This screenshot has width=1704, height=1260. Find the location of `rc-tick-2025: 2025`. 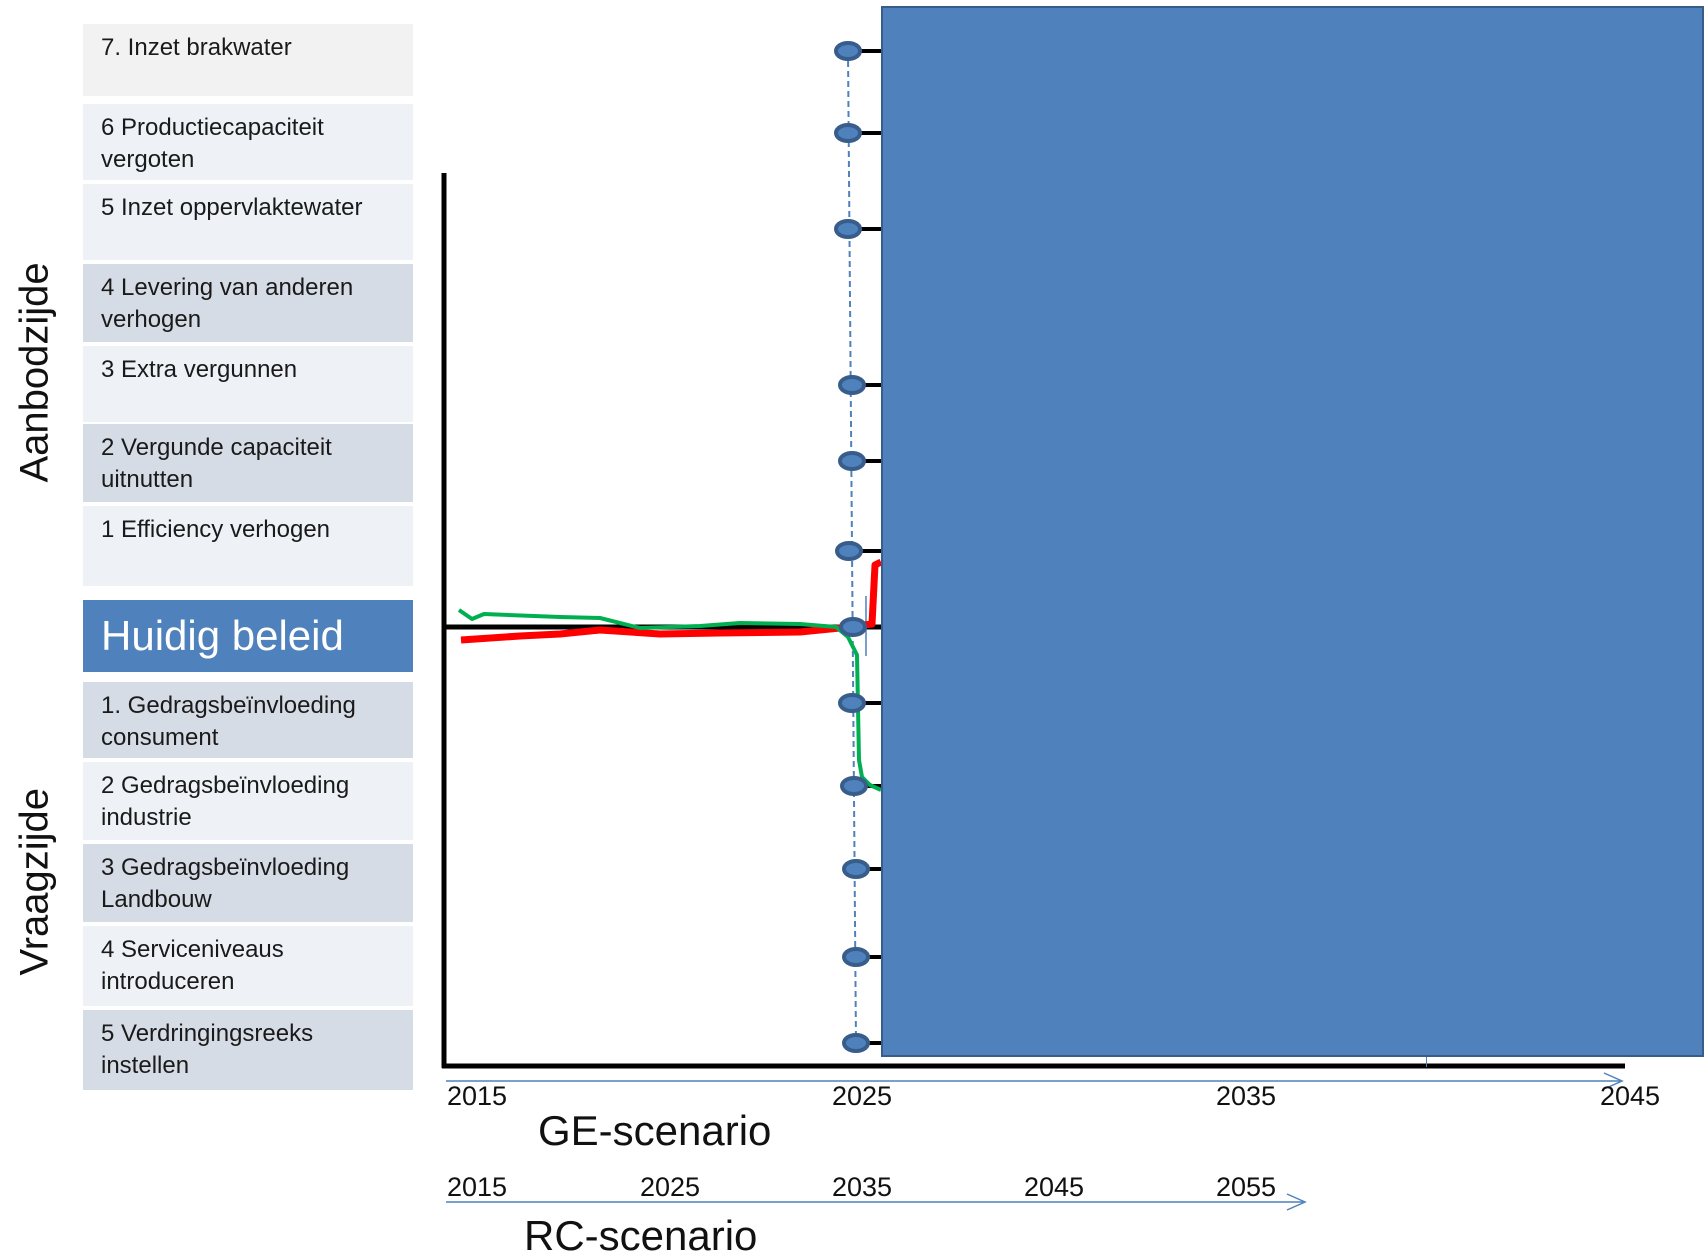

rc-tick-2025: 2025 is located at coordinates (670, 1187).